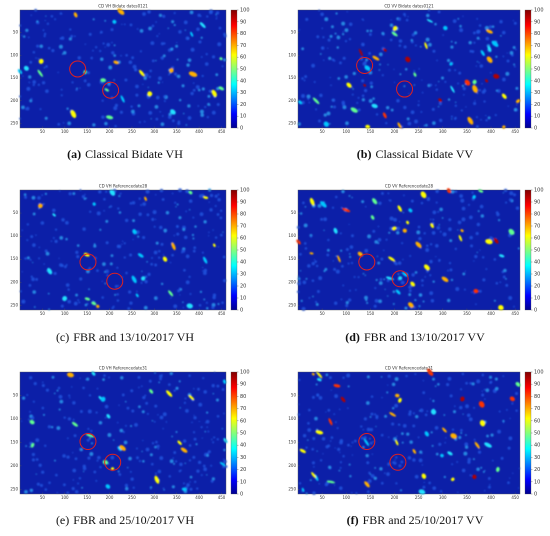 This screenshot has width=550, height=536. I want to click on highlight-circle, so click(78, 69).